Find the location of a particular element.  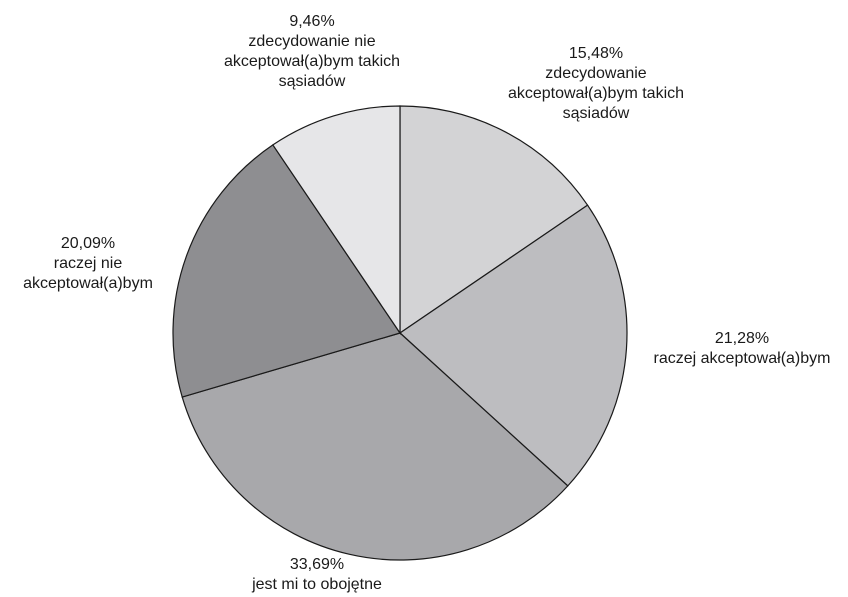

slice-percent-label: 15,48% is located at coordinates (596, 53).